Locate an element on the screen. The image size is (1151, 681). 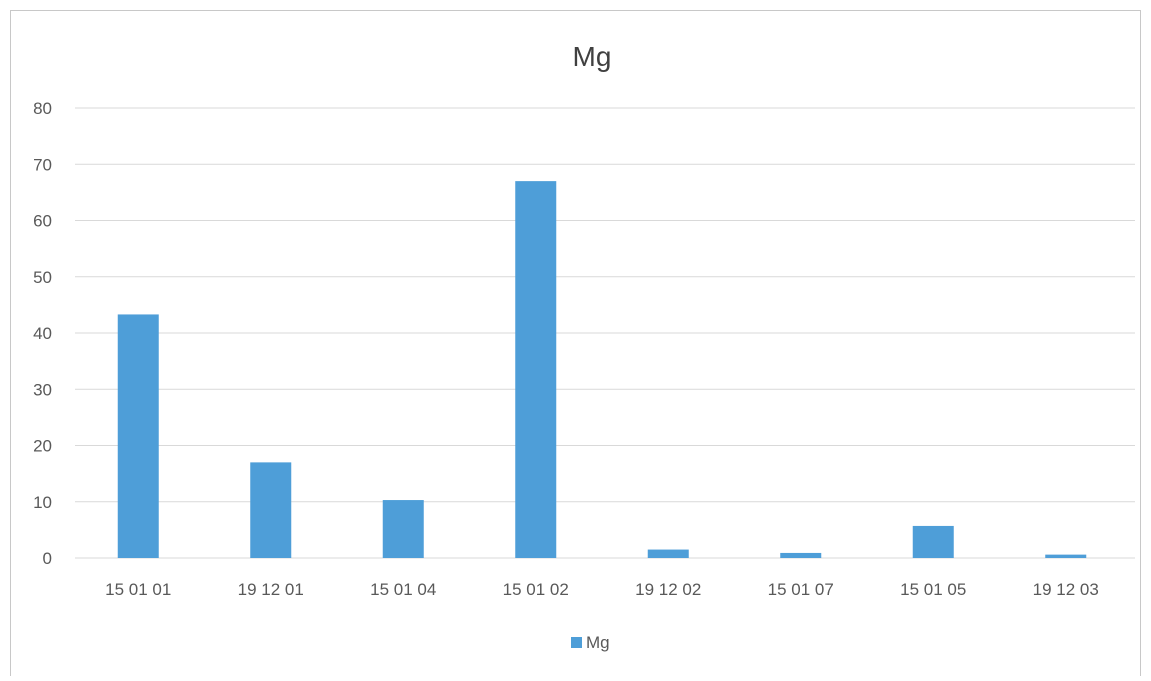
x-tick-label: 15 01 02 is located at coordinates (536, 589).